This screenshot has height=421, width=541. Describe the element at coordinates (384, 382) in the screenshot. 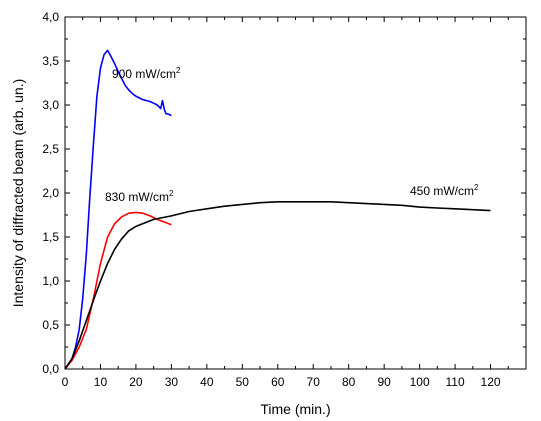

I see `x-tick-label: 90` at that location.